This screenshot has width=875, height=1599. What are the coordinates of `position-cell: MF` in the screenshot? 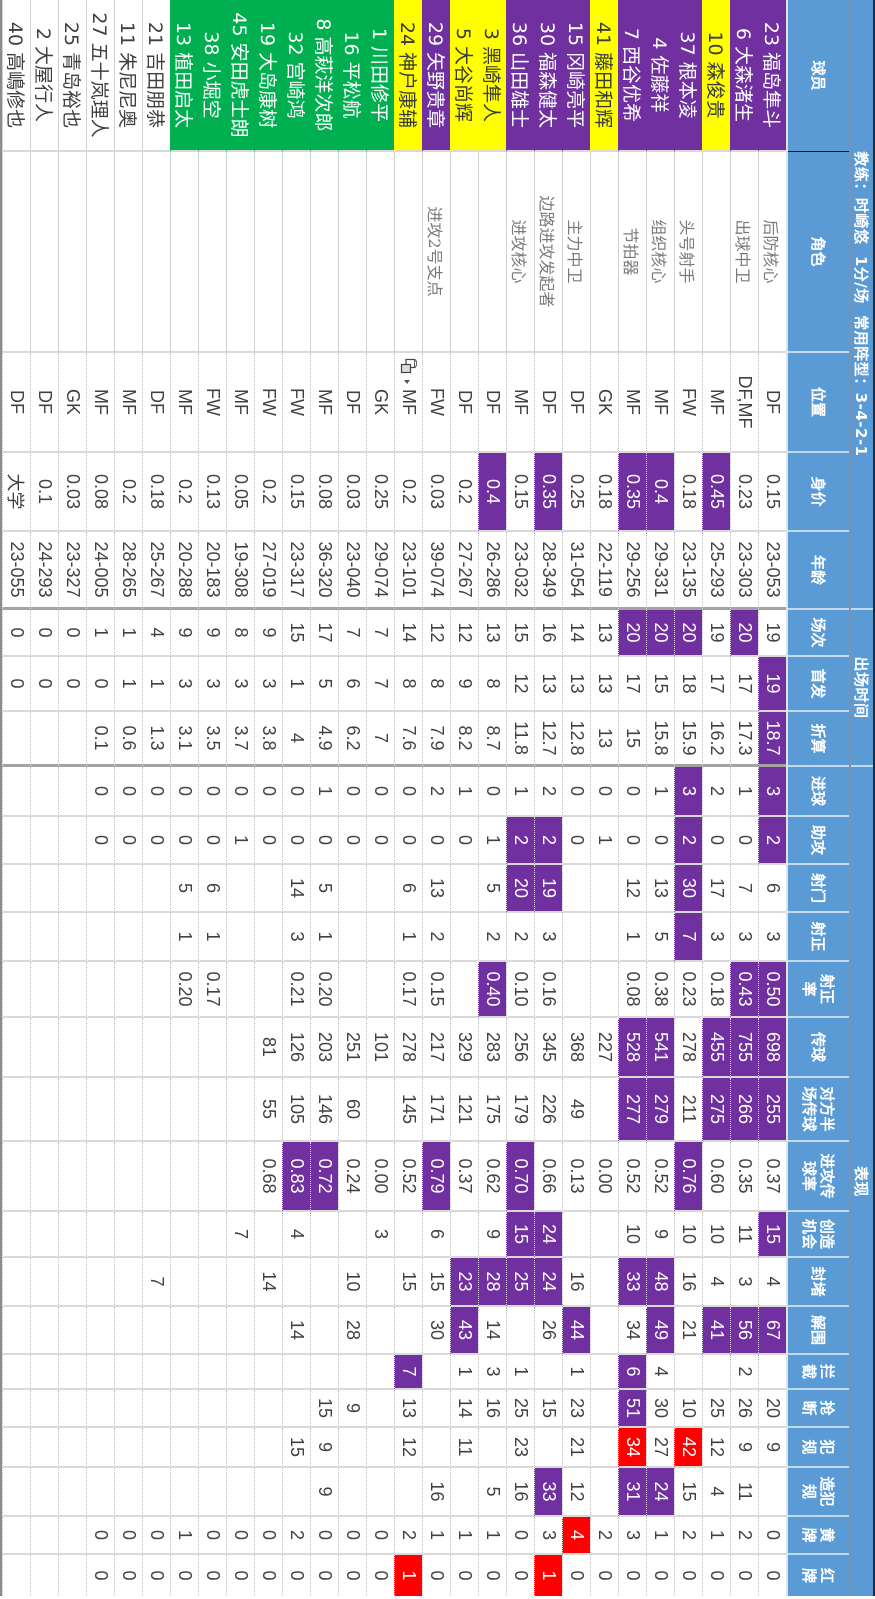 It's located at (660, 403).